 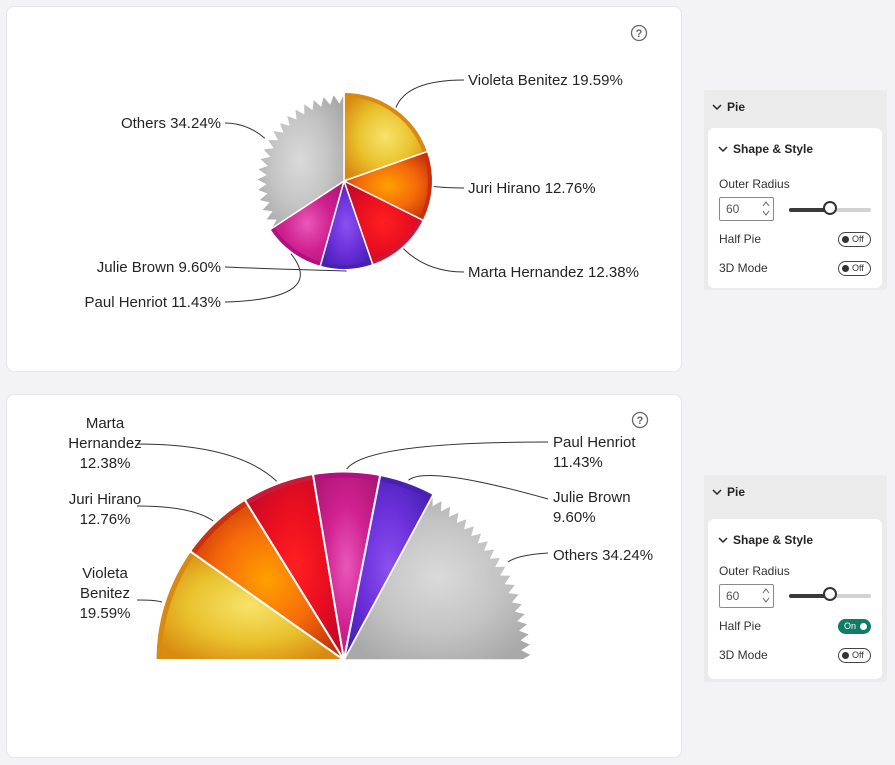 I want to click on label-juri: Juri Hirano 12.76%, so click(x=532, y=188).